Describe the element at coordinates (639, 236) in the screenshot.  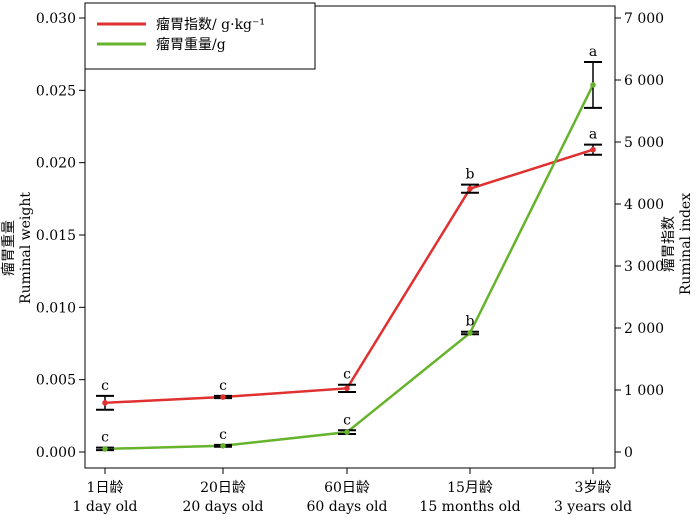
I see `right-y-axis: 0 1 000 2 000 3 000 4 000 5 000 6 000 7 000` at that location.